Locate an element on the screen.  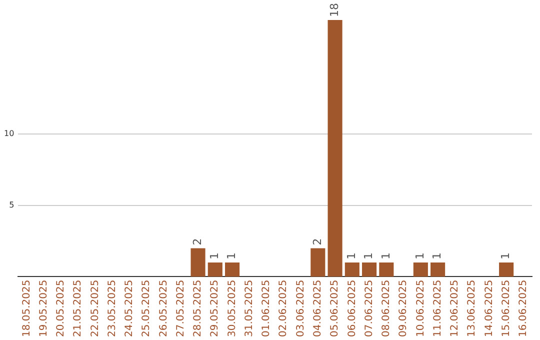
x-tick-label: 10.06.2025 is located at coordinates (420, 309).